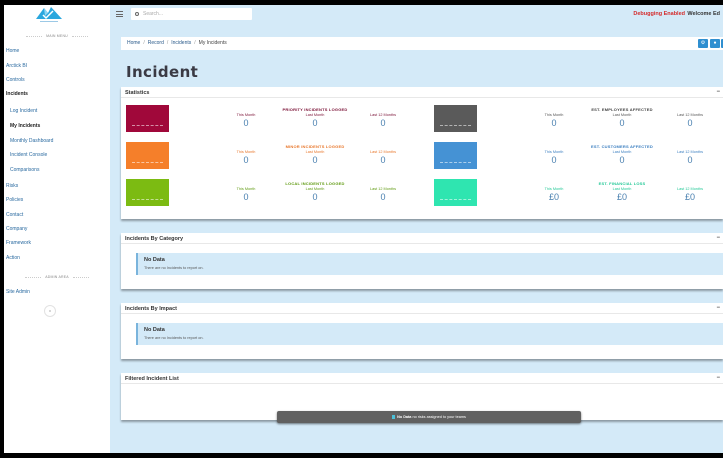 The width and height of the screenshot is (723, 458). Describe the element at coordinates (15, 200) in the screenshot. I see `sidebar-item-policies: Policies` at that location.